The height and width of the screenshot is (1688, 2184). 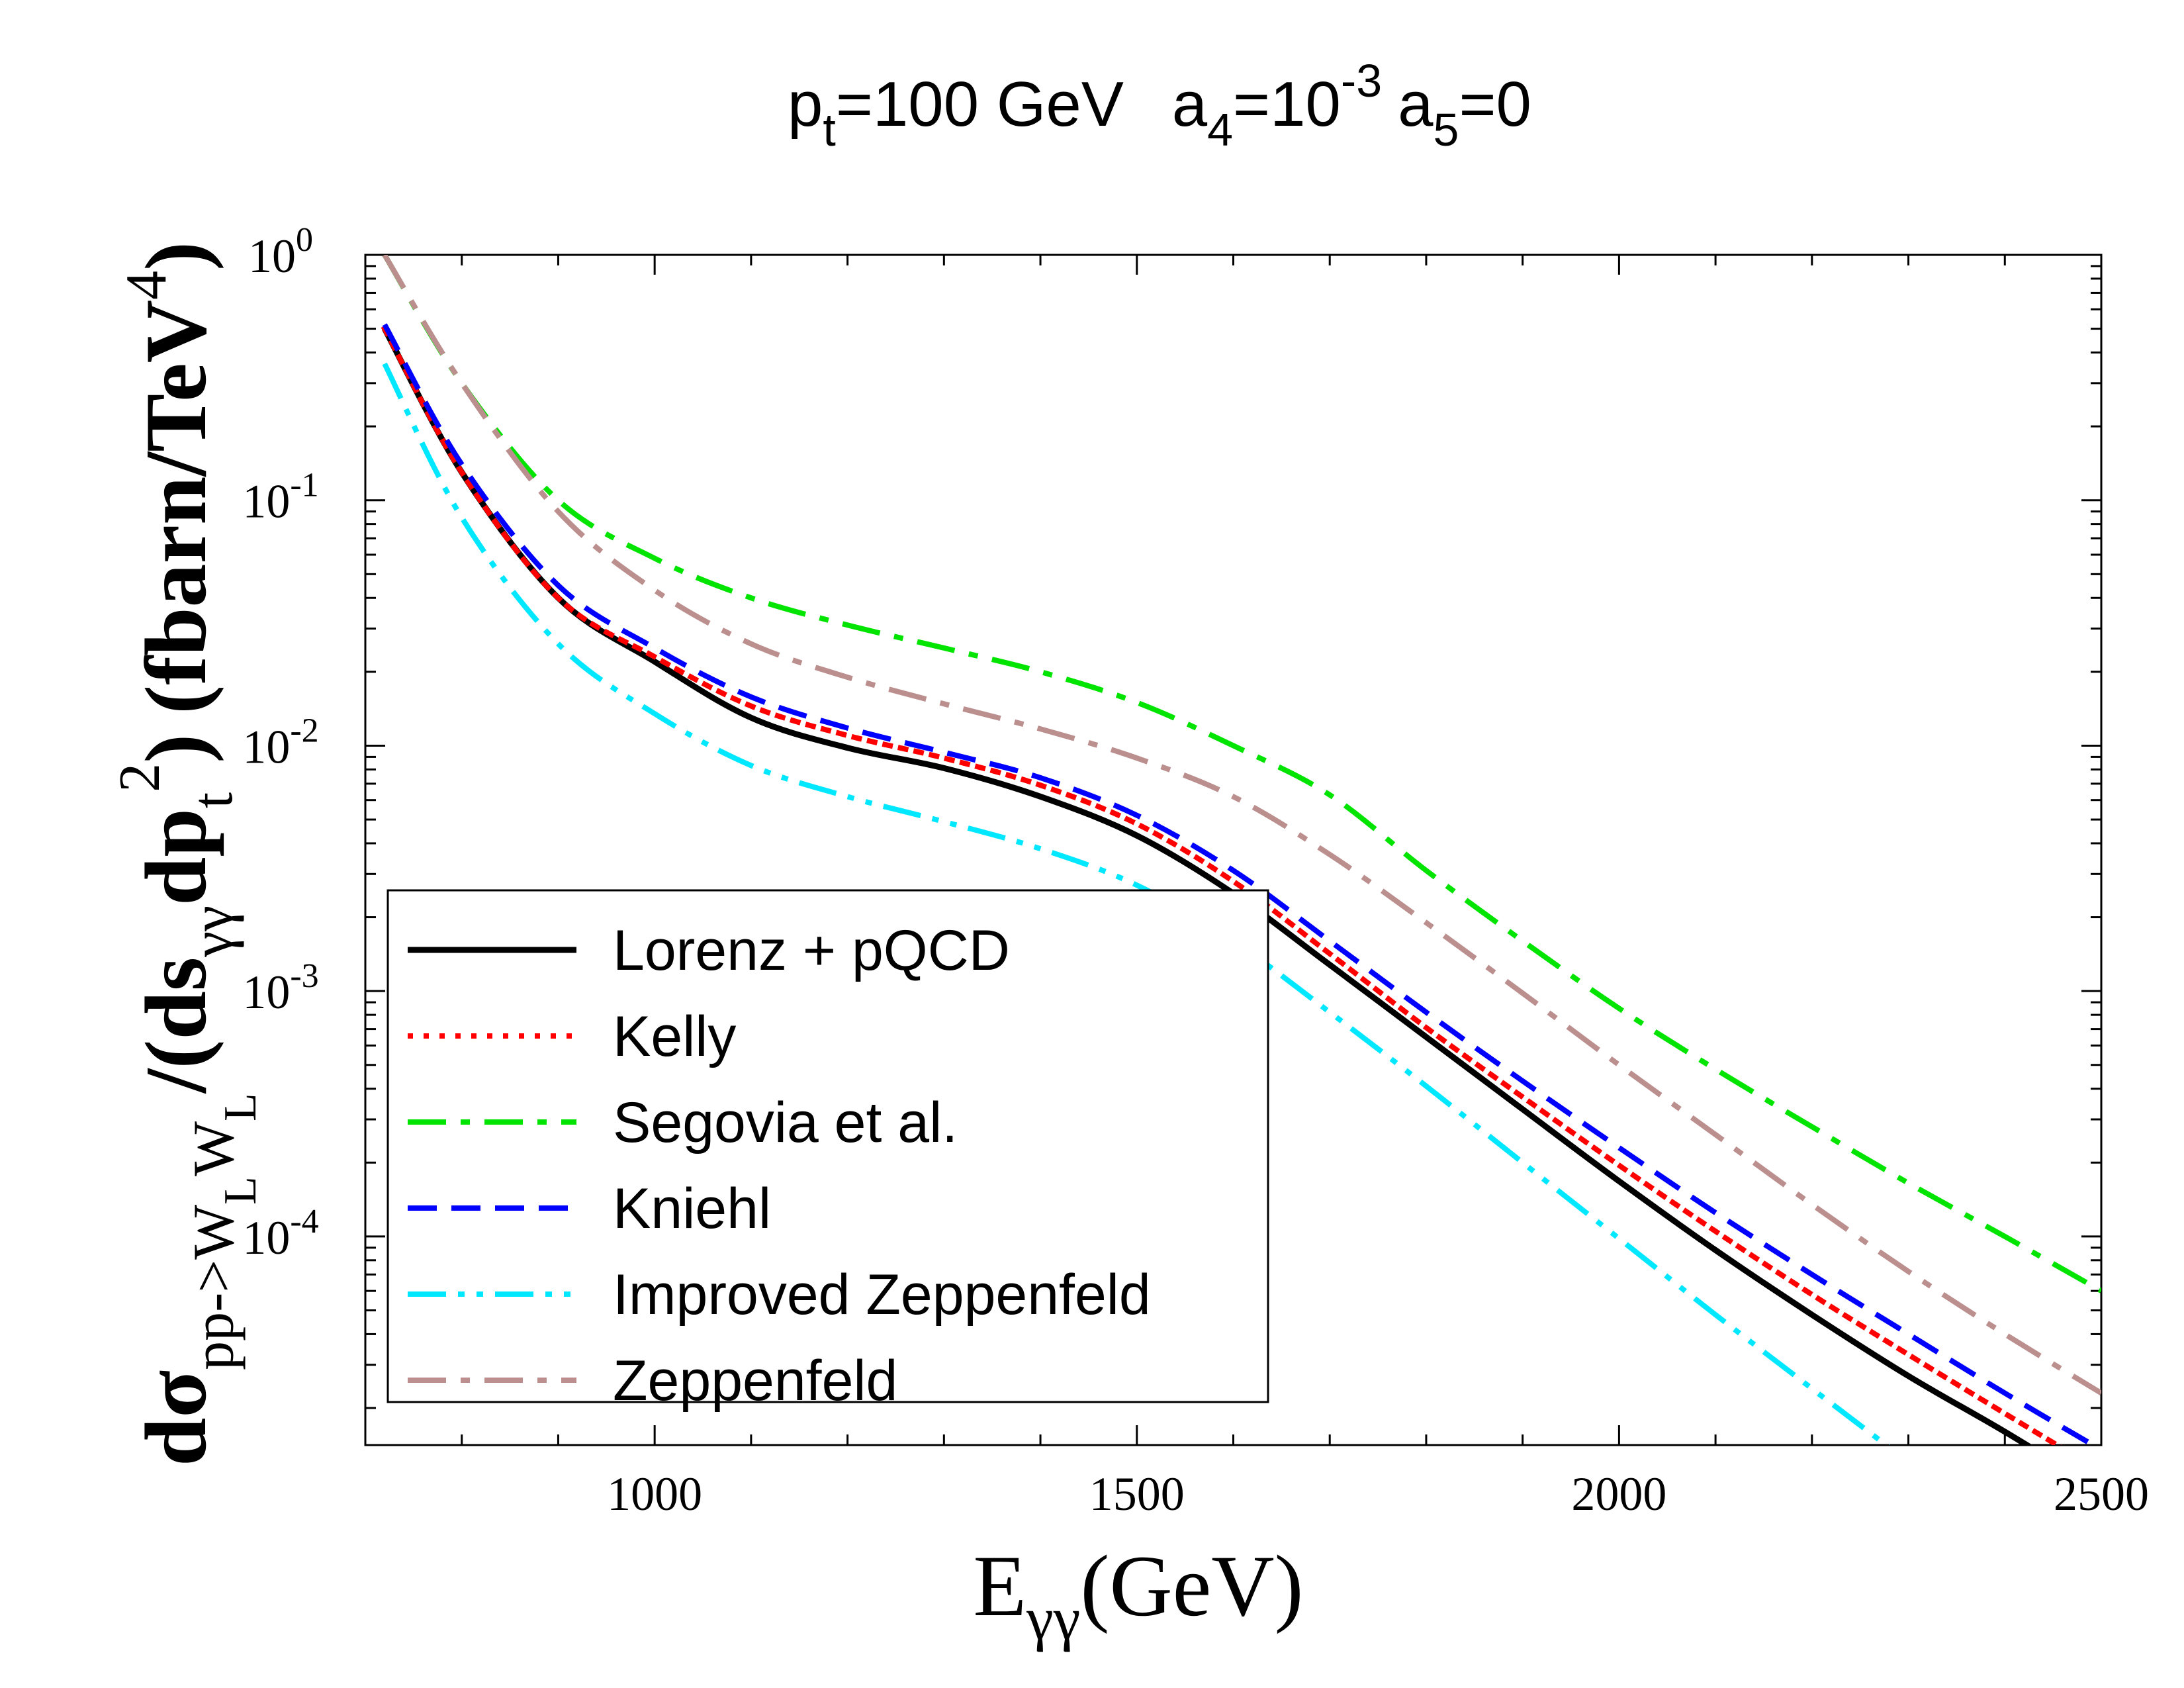 What do you see at coordinates (692, 1209) in the screenshot?
I see `legend-label-kniehl: Kniehl` at bounding box center [692, 1209].